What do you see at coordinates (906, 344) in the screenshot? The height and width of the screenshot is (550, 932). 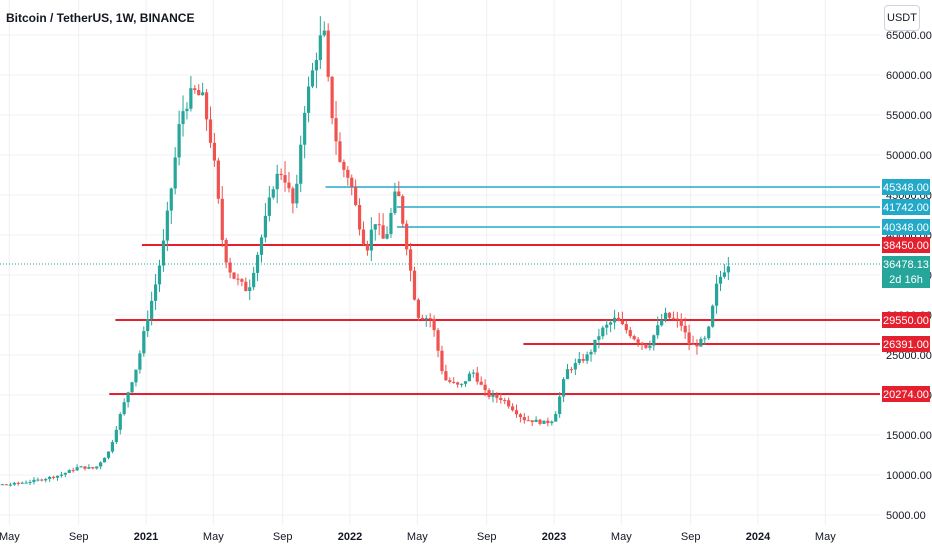 I see `level-label: 26391.00` at bounding box center [906, 344].